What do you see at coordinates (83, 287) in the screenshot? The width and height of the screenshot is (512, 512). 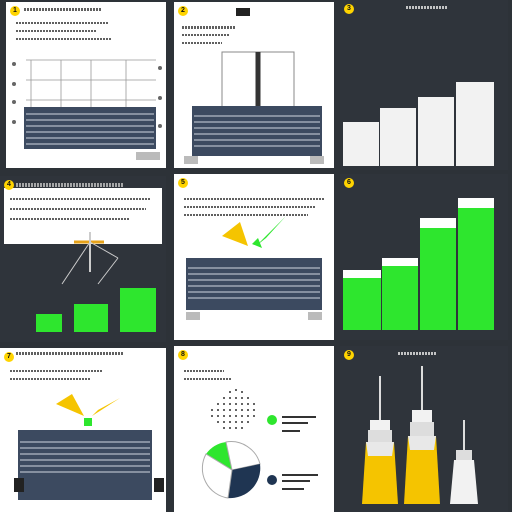 I see `crane-and-green-bars` at bounding box center [83, 287].